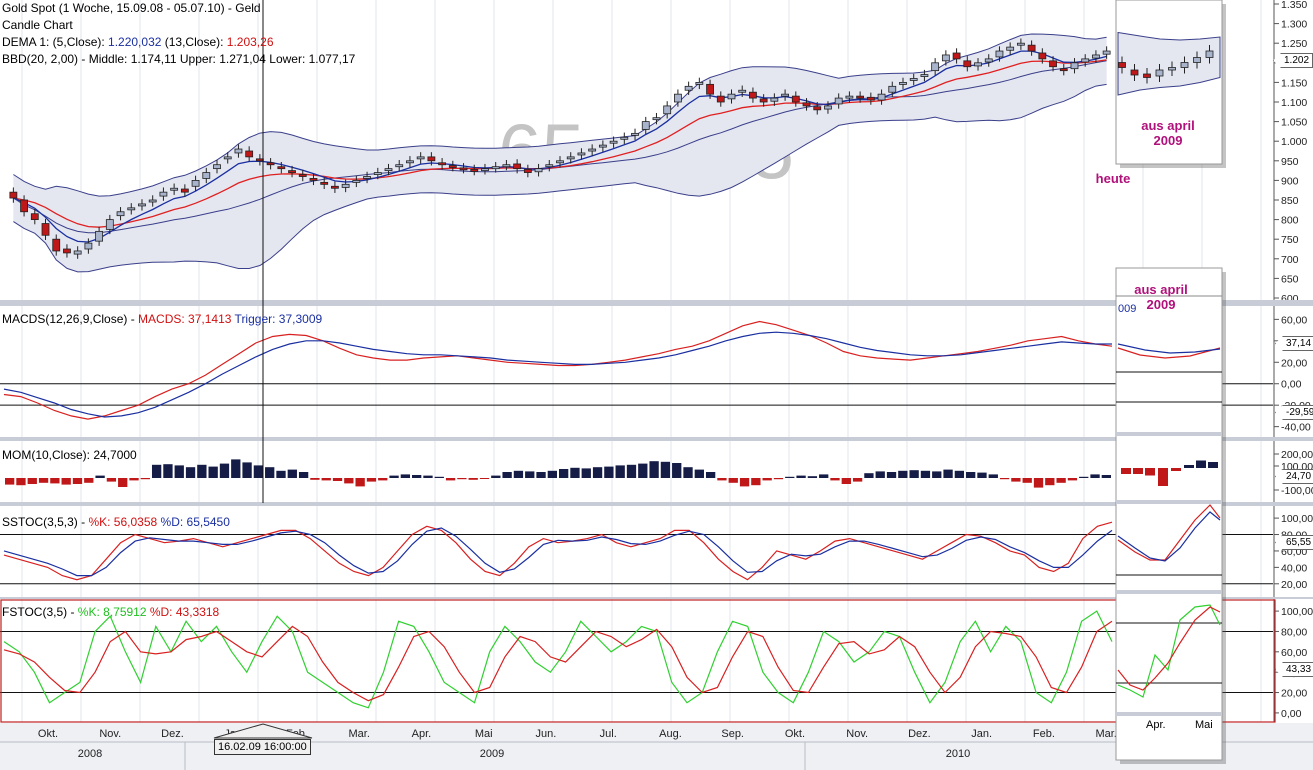  I want to click on x-month-label: Nov., so click(857, 734).